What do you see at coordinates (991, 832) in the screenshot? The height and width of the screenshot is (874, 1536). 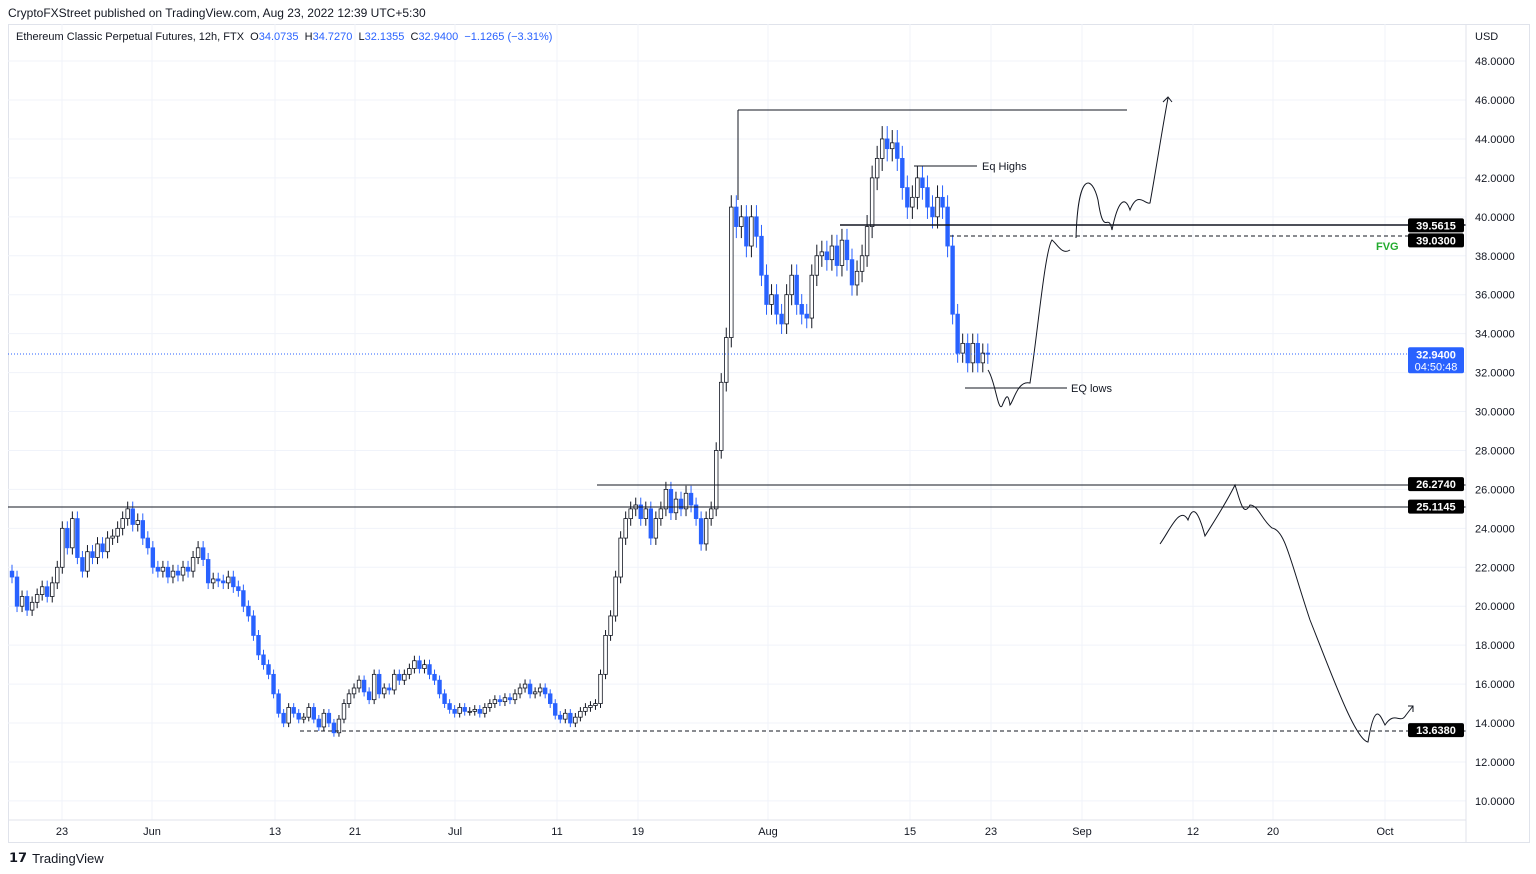 I see `x-tick-label: 23` at bounding box center [991, 832].